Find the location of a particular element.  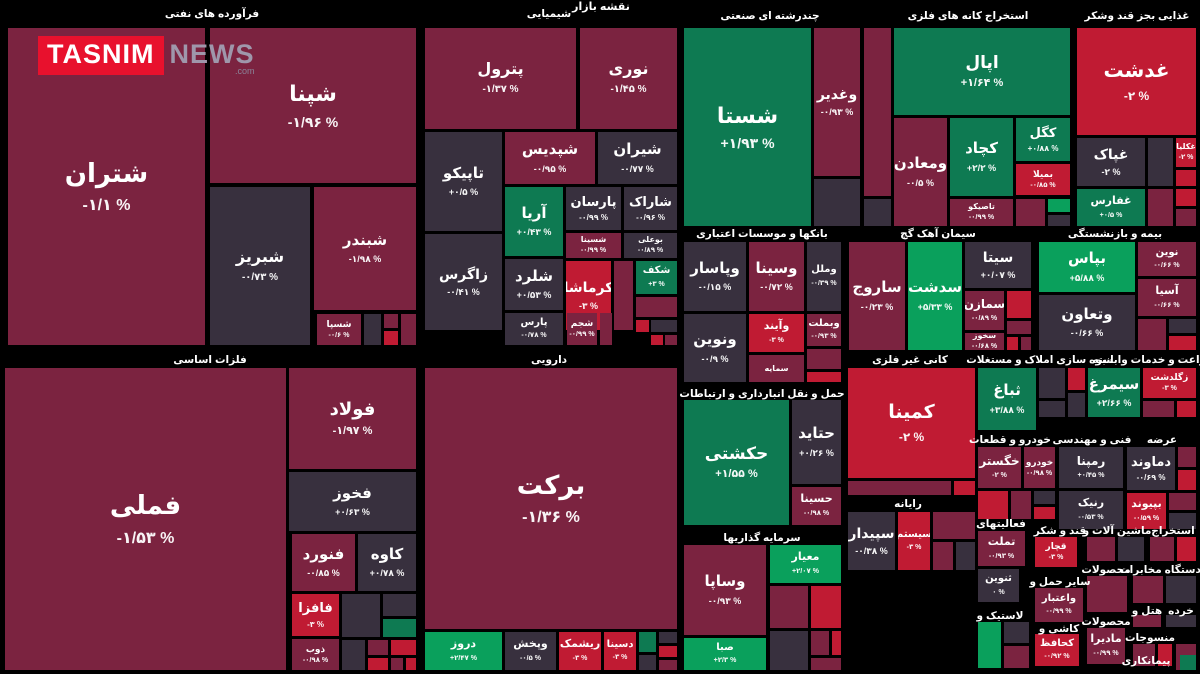

stock-tile: سمازن -۰/۸۹ % is located at coordinates (984, 310).